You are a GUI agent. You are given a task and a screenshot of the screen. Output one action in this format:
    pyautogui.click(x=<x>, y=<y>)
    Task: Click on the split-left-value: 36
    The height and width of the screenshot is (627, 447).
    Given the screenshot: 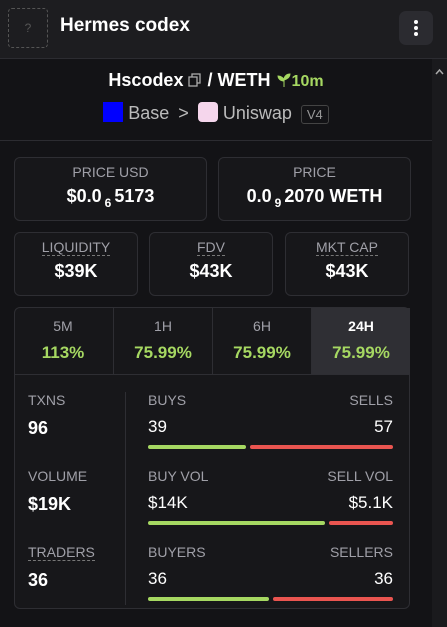 What is the action you would take?
    pyautogui.click(x=157, y=578)
    